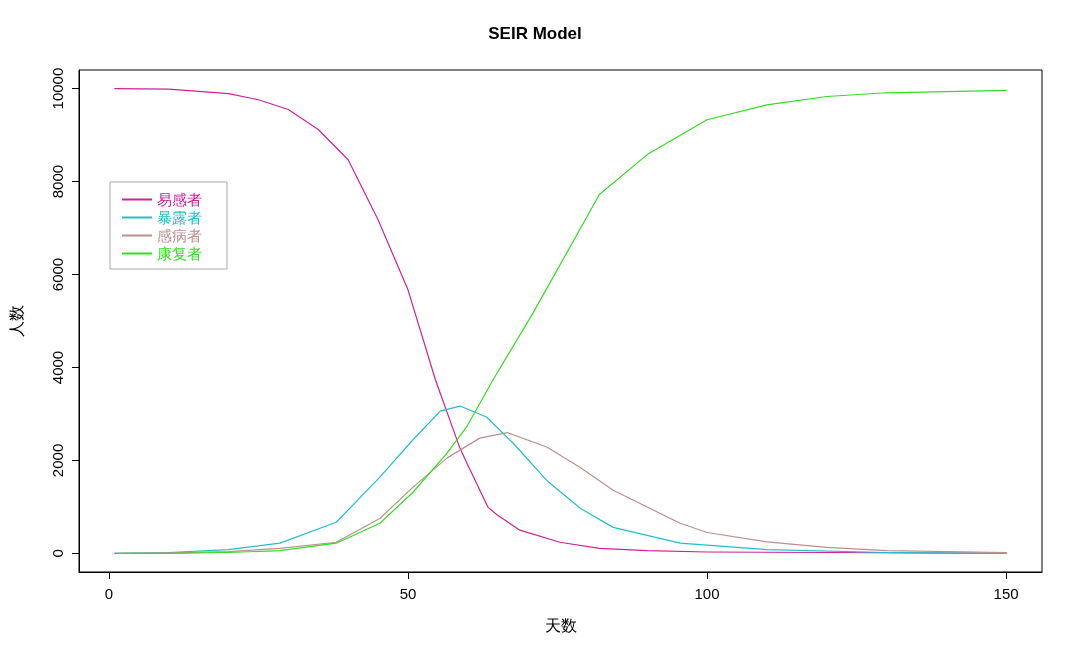 This screenshot has height=654, width=1070. I want to click on legend-label: 康复者, so click(179, 253).